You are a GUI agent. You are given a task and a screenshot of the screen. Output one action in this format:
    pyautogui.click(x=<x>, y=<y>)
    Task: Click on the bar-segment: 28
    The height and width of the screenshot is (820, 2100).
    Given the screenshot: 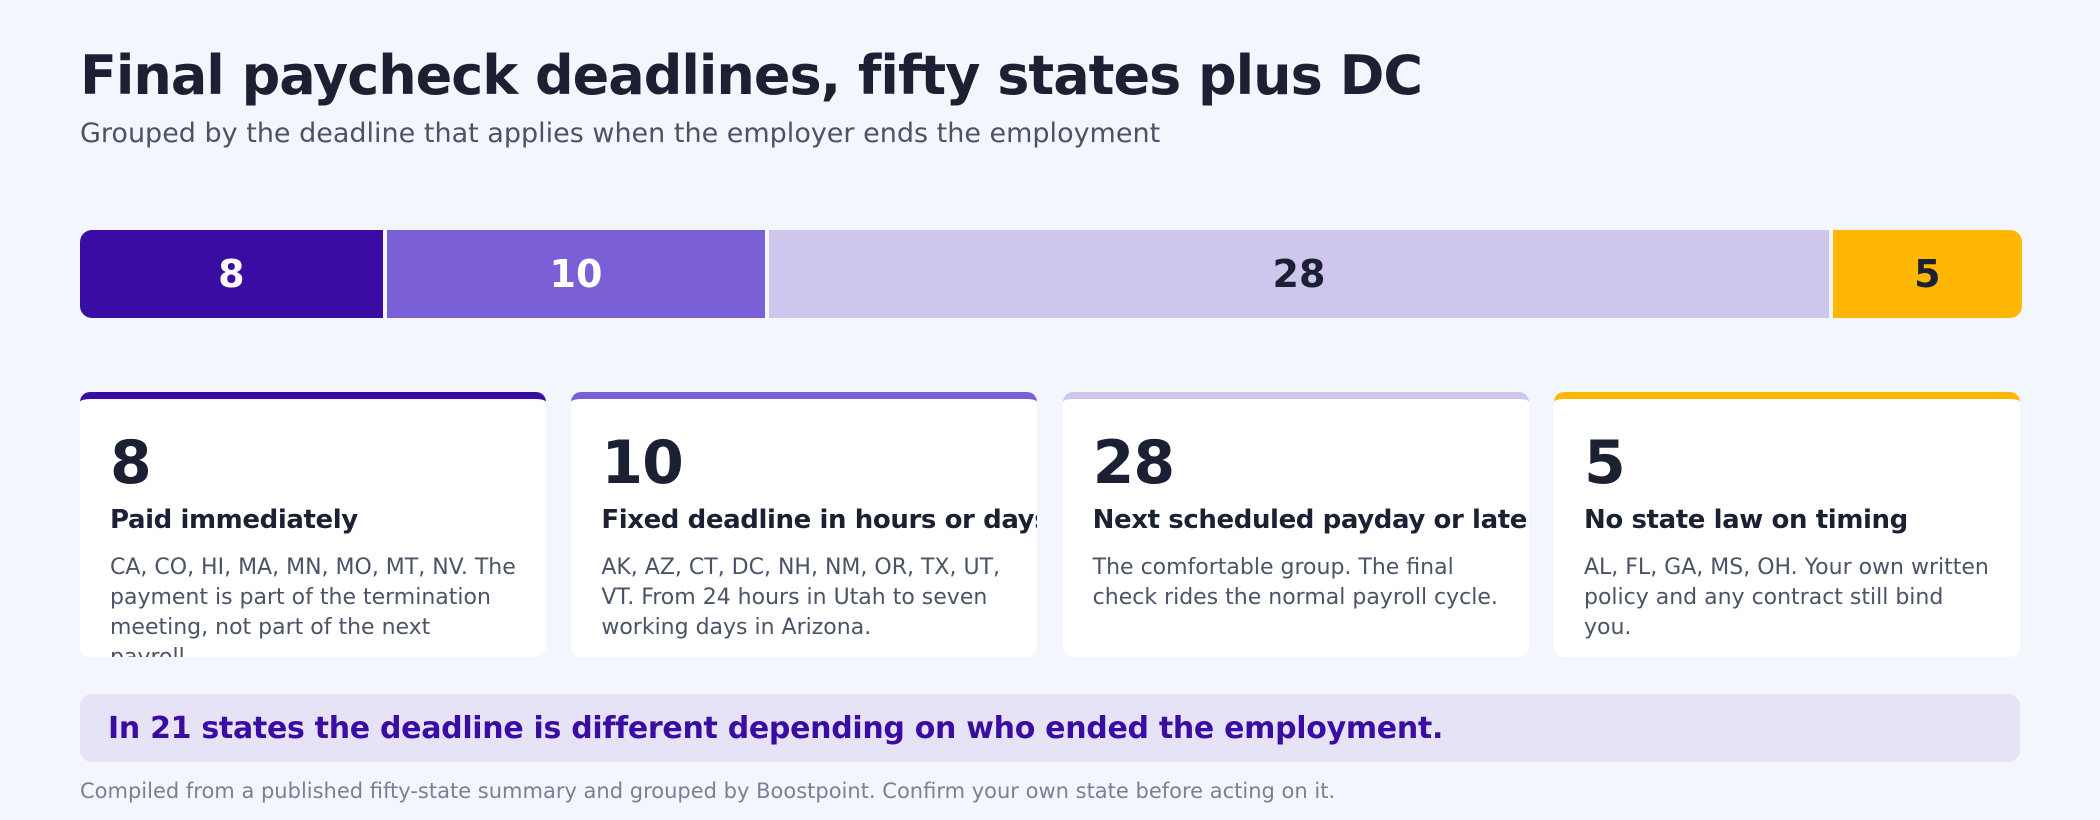 What is the action you would take?
    pyautogui.click(x=1297, y=274)
    